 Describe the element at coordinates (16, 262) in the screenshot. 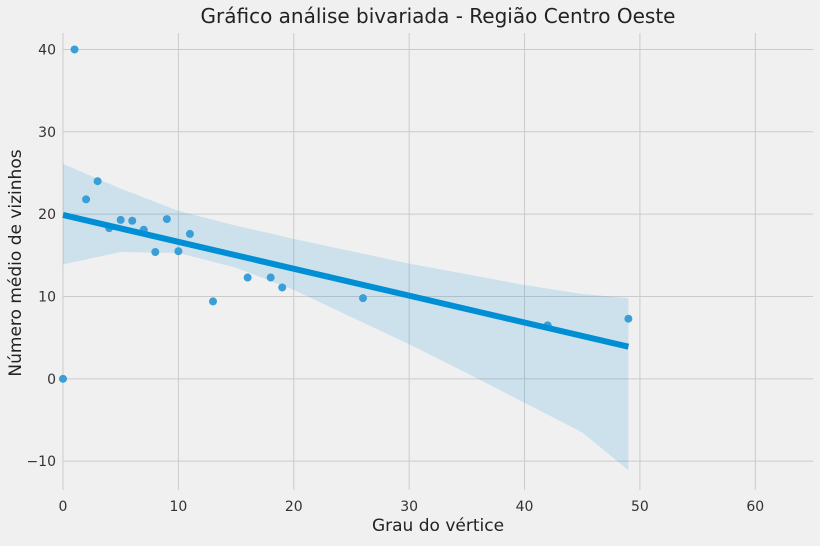

I see `y-axis-label: Número médio de vizinhos` at that location.